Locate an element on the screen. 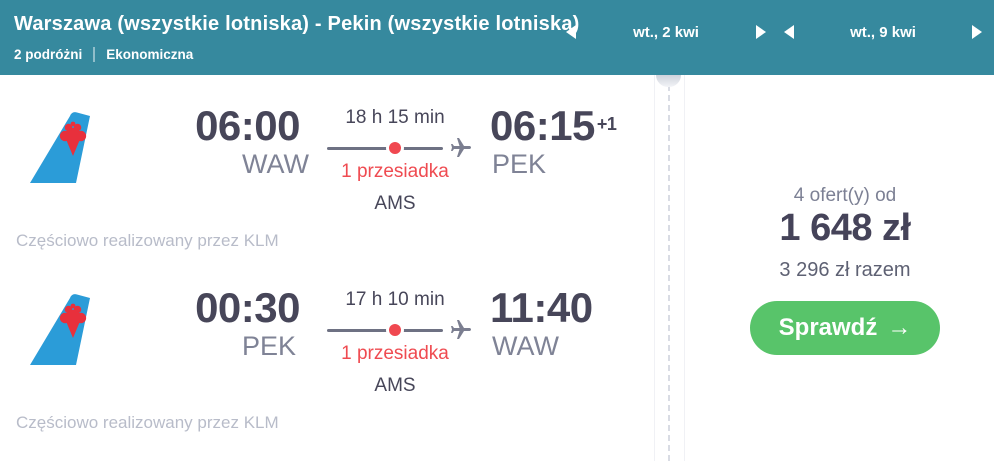 The height and width of the screenshot is (461, 999). card-edge-right is located at coordinates (684, 268).